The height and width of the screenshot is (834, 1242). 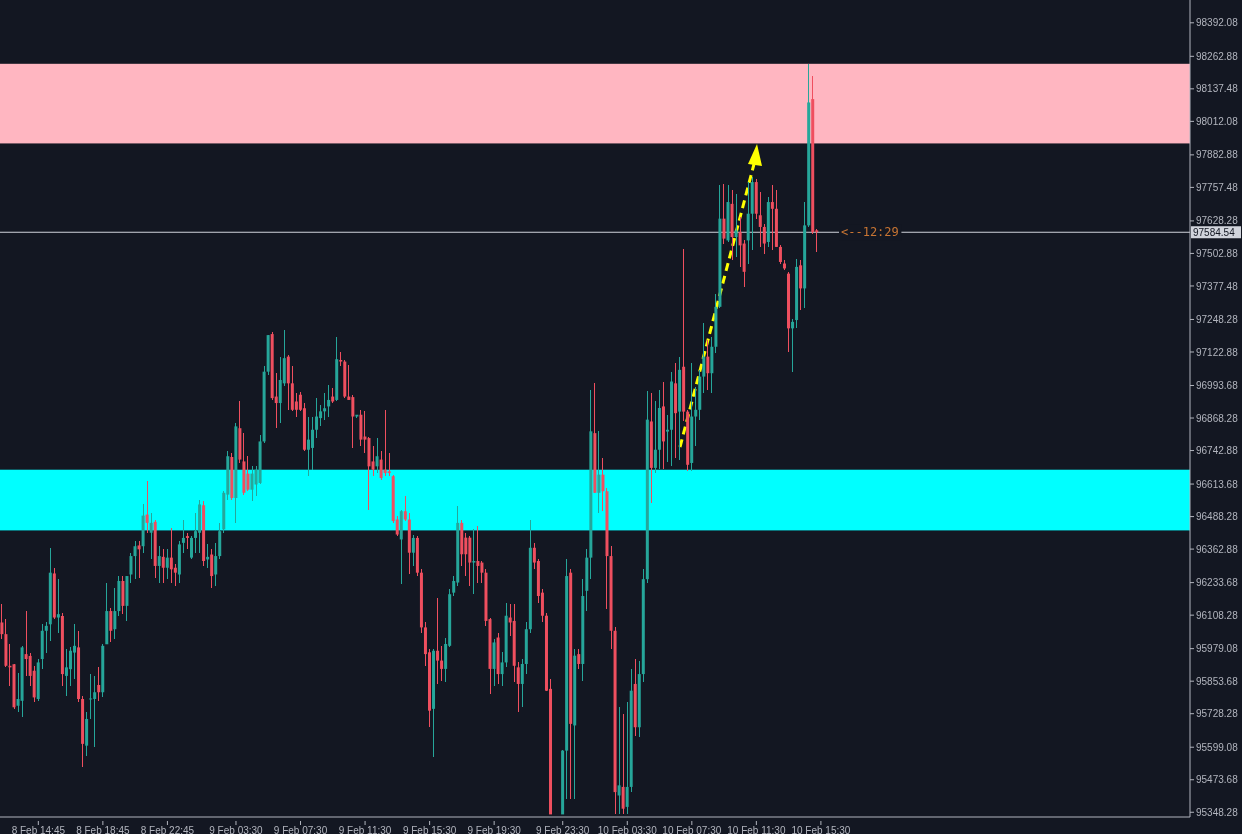 What do you see at coordinates (236, 829) in the screenshot?
I see `x-tick-label: 9 Feb 03:30` at bounding box center [236, 829].